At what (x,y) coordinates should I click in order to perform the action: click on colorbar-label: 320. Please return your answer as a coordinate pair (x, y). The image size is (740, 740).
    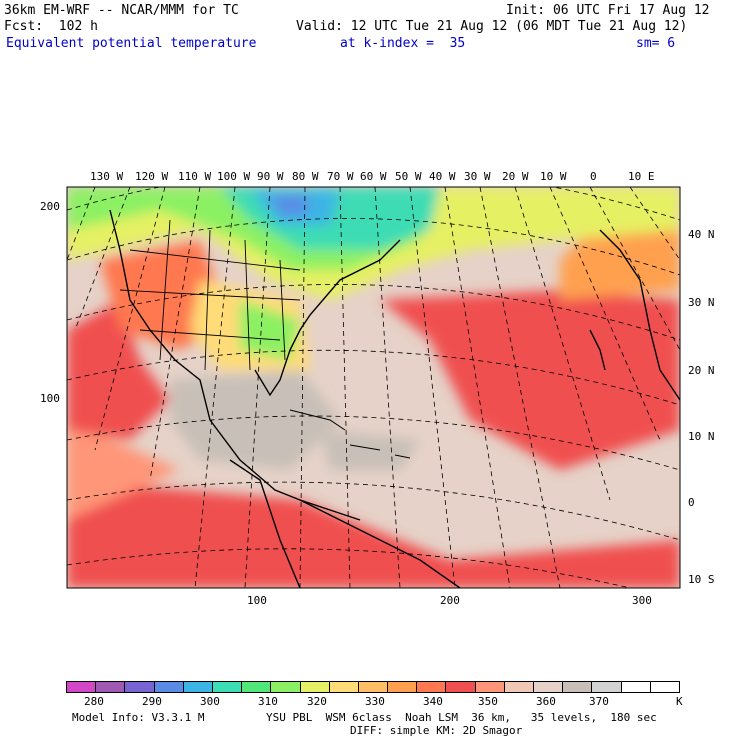
    Looking at the image, I should click on (317, 701).